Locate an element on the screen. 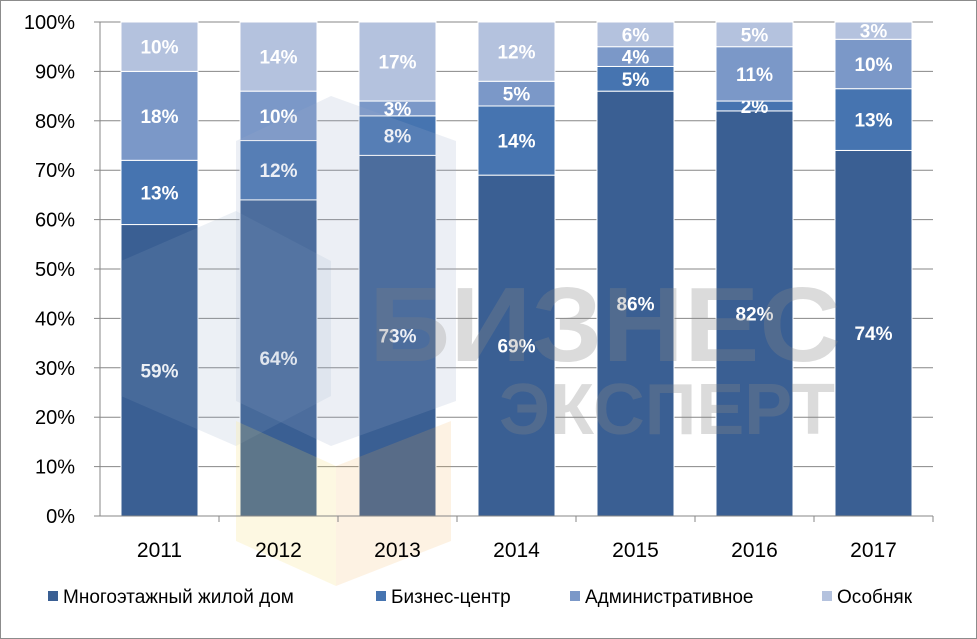 Image resolution: width=977 pixels, height=639 pixels. data-label: 6% is located at coordinates (636, 35).